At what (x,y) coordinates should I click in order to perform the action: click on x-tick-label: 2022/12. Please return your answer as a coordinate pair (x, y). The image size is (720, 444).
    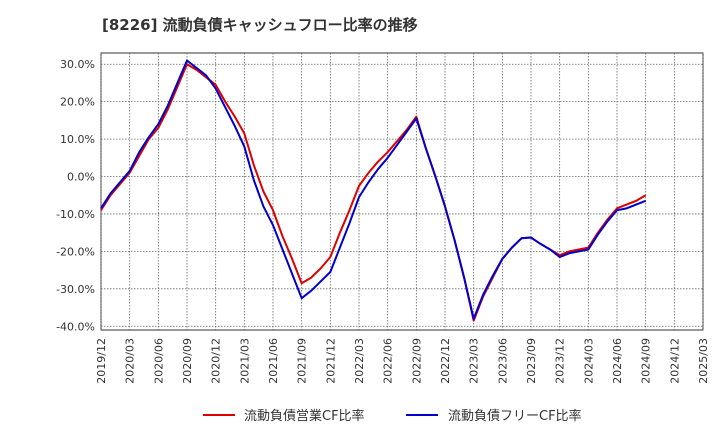
    Looking at the image, I should click on (445, 361).